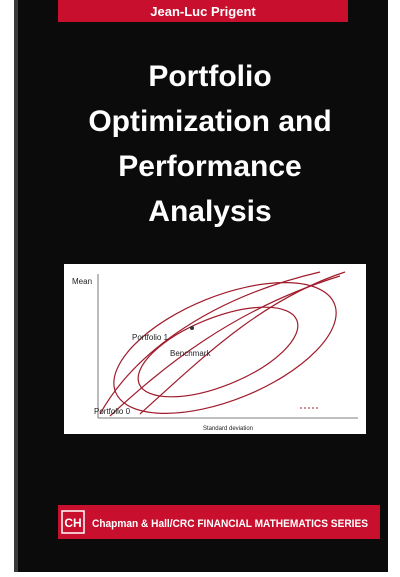 The height and width of the screenshot is (577, 400). I want to click on author: Jean-Luc Prigent, so click(203, 11).